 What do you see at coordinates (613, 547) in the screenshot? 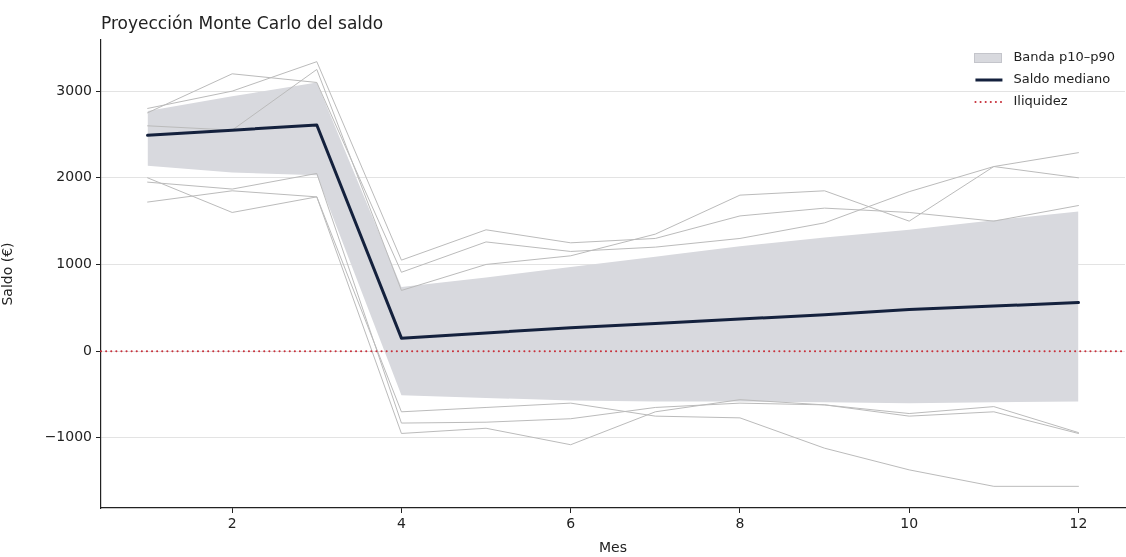
I see `x-axis-title: Mes` at bounding box center [613, 547].